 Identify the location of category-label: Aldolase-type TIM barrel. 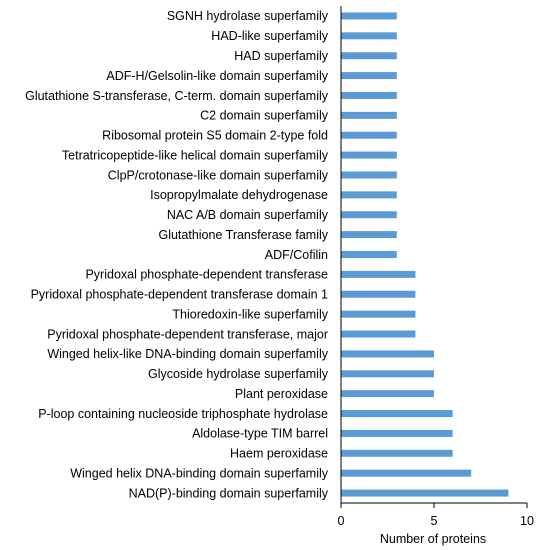
(260, 434).